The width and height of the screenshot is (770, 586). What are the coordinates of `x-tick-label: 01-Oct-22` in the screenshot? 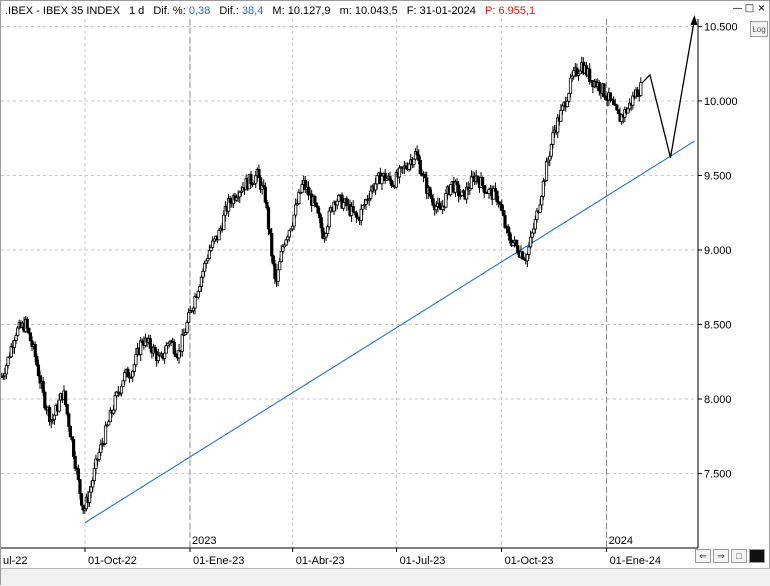 It's located at (112, 561).